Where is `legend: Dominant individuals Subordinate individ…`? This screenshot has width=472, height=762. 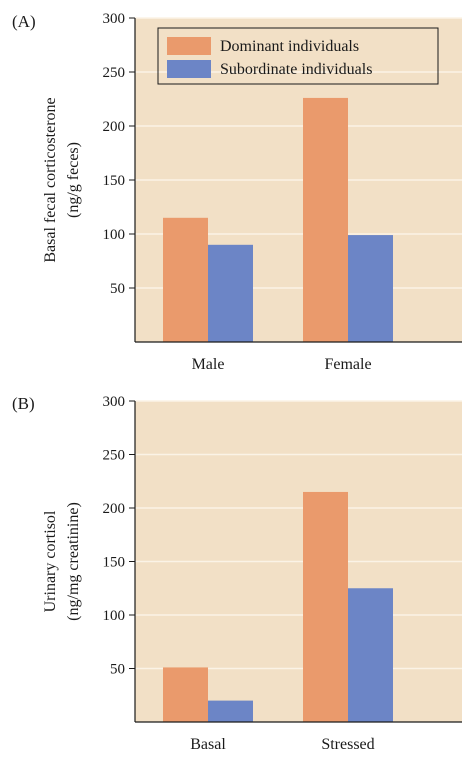
legend: Dominant individuals Subordinate individ… is located at coordinates (298, 56).